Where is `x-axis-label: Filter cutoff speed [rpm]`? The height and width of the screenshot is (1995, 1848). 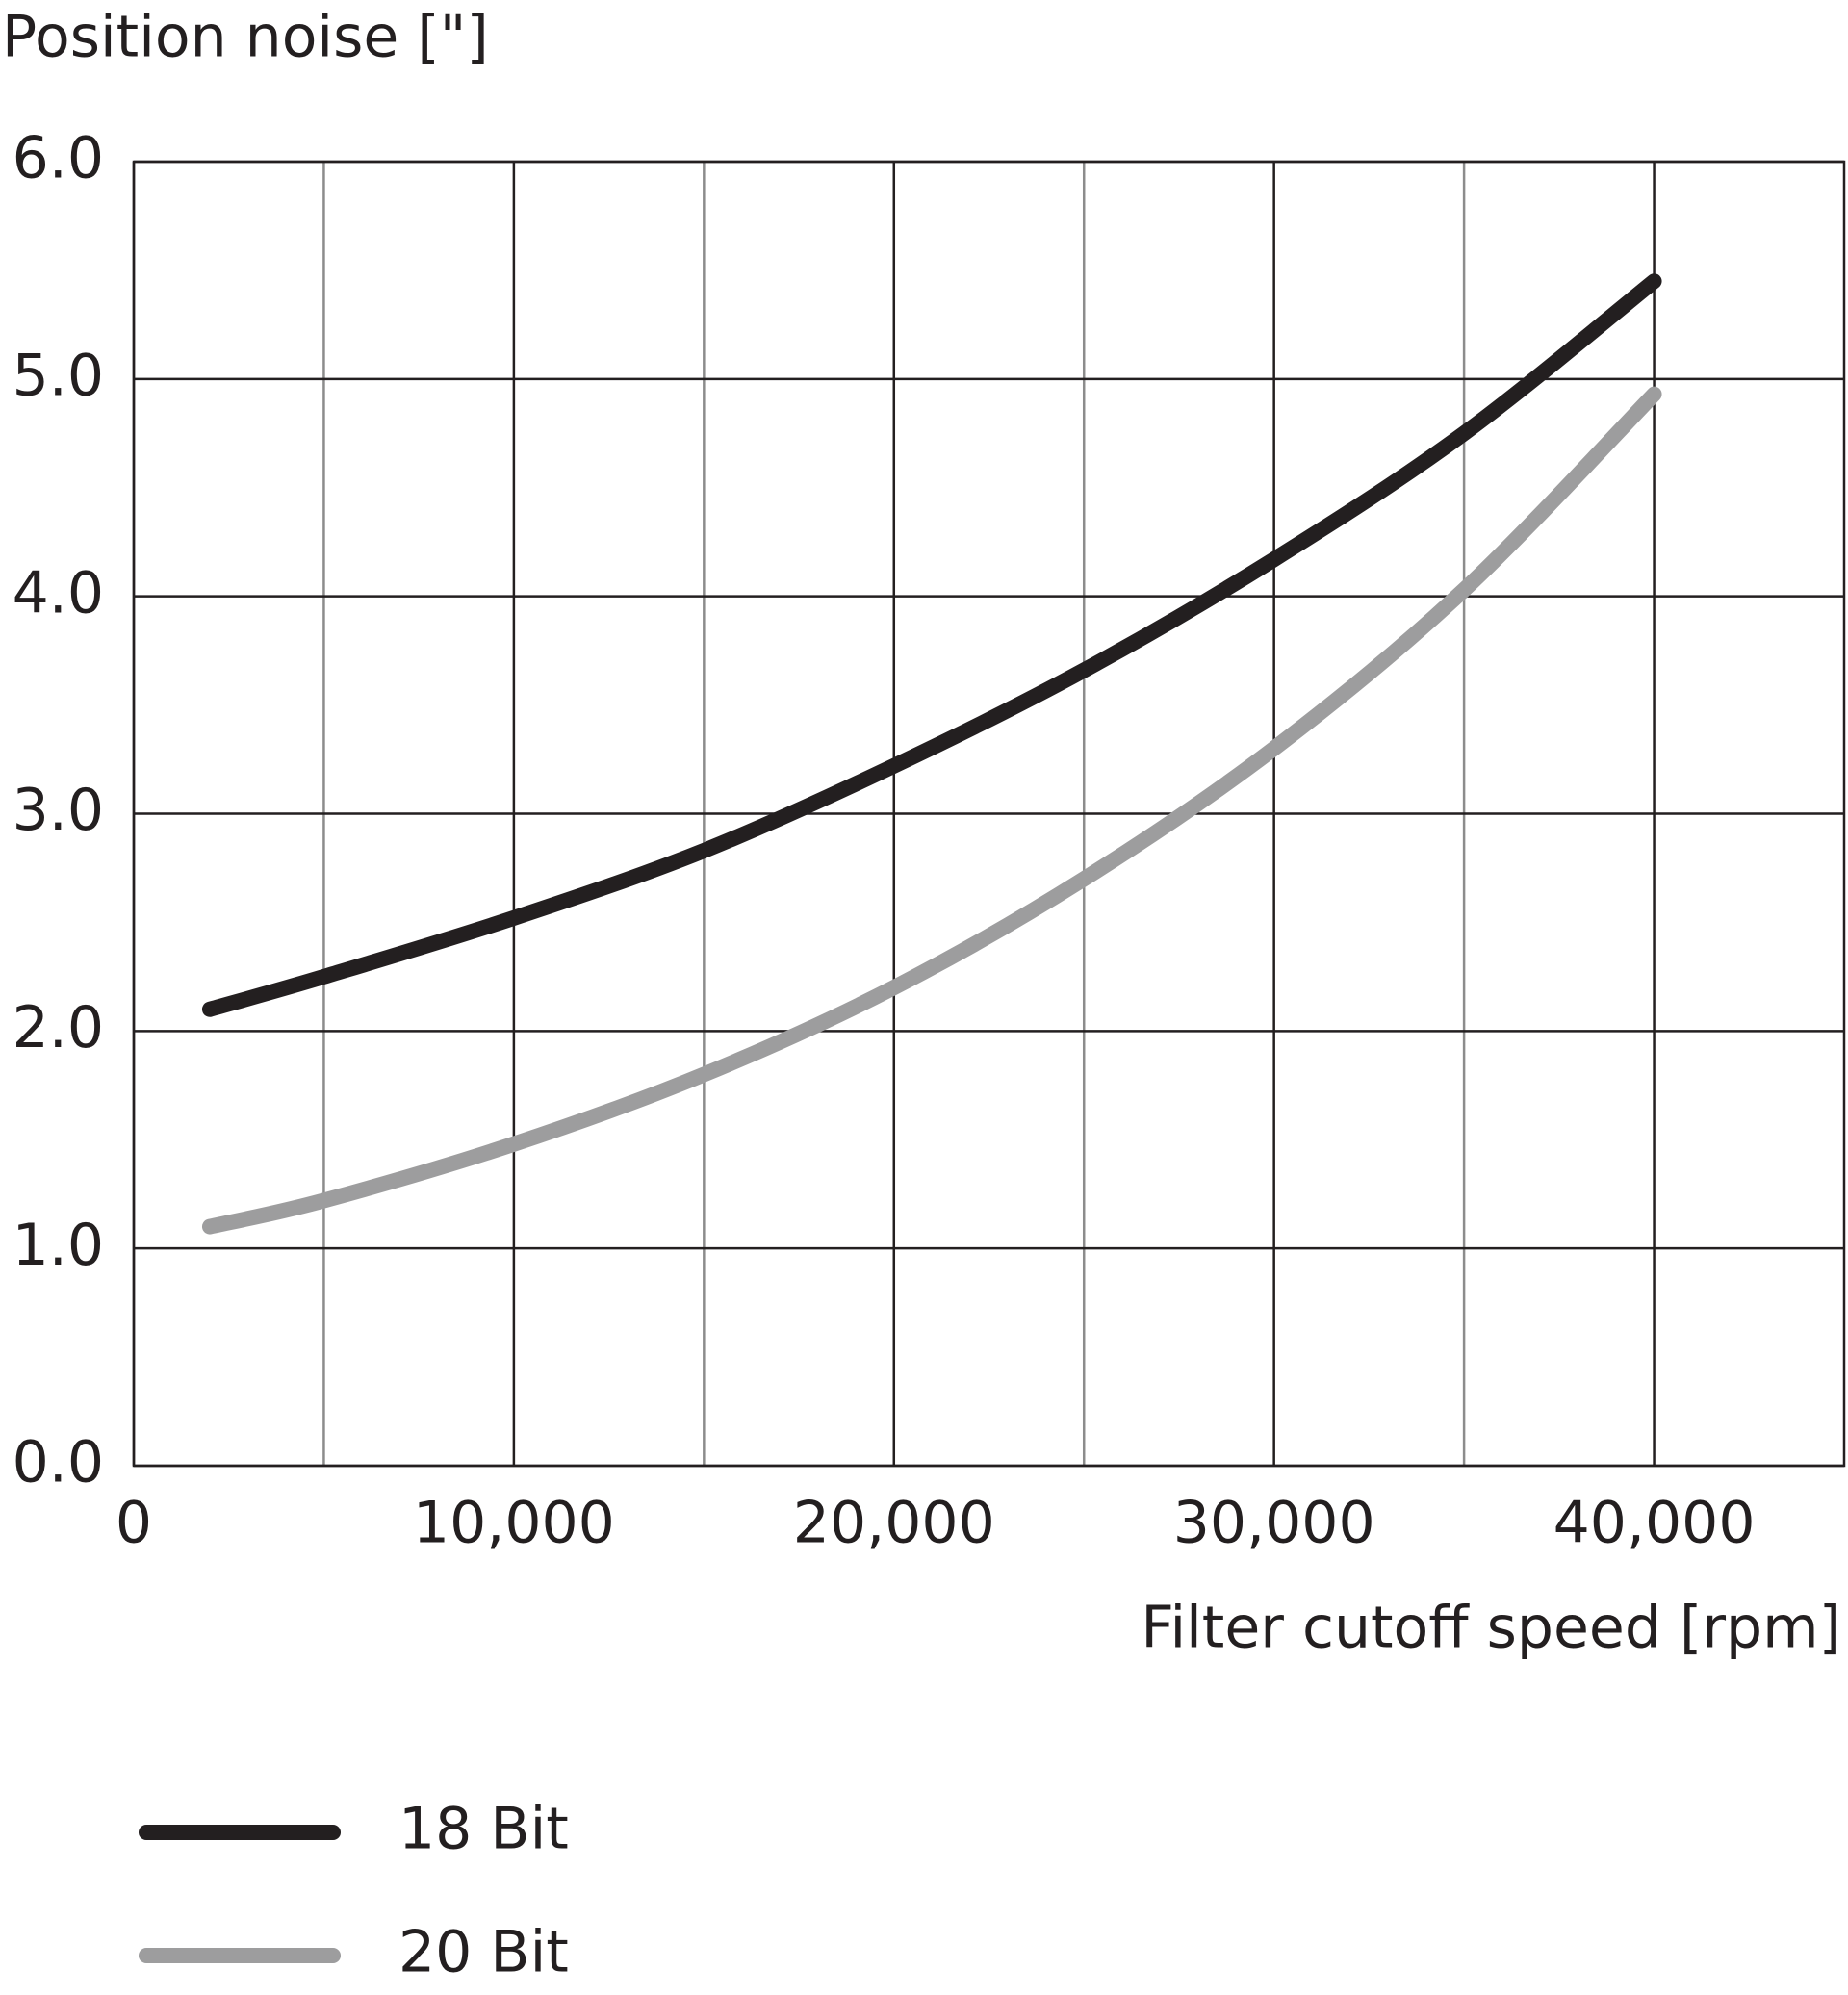
x-axis-label: Filter cutoff speed [rpm] is located at coordinates (1491, 1628).